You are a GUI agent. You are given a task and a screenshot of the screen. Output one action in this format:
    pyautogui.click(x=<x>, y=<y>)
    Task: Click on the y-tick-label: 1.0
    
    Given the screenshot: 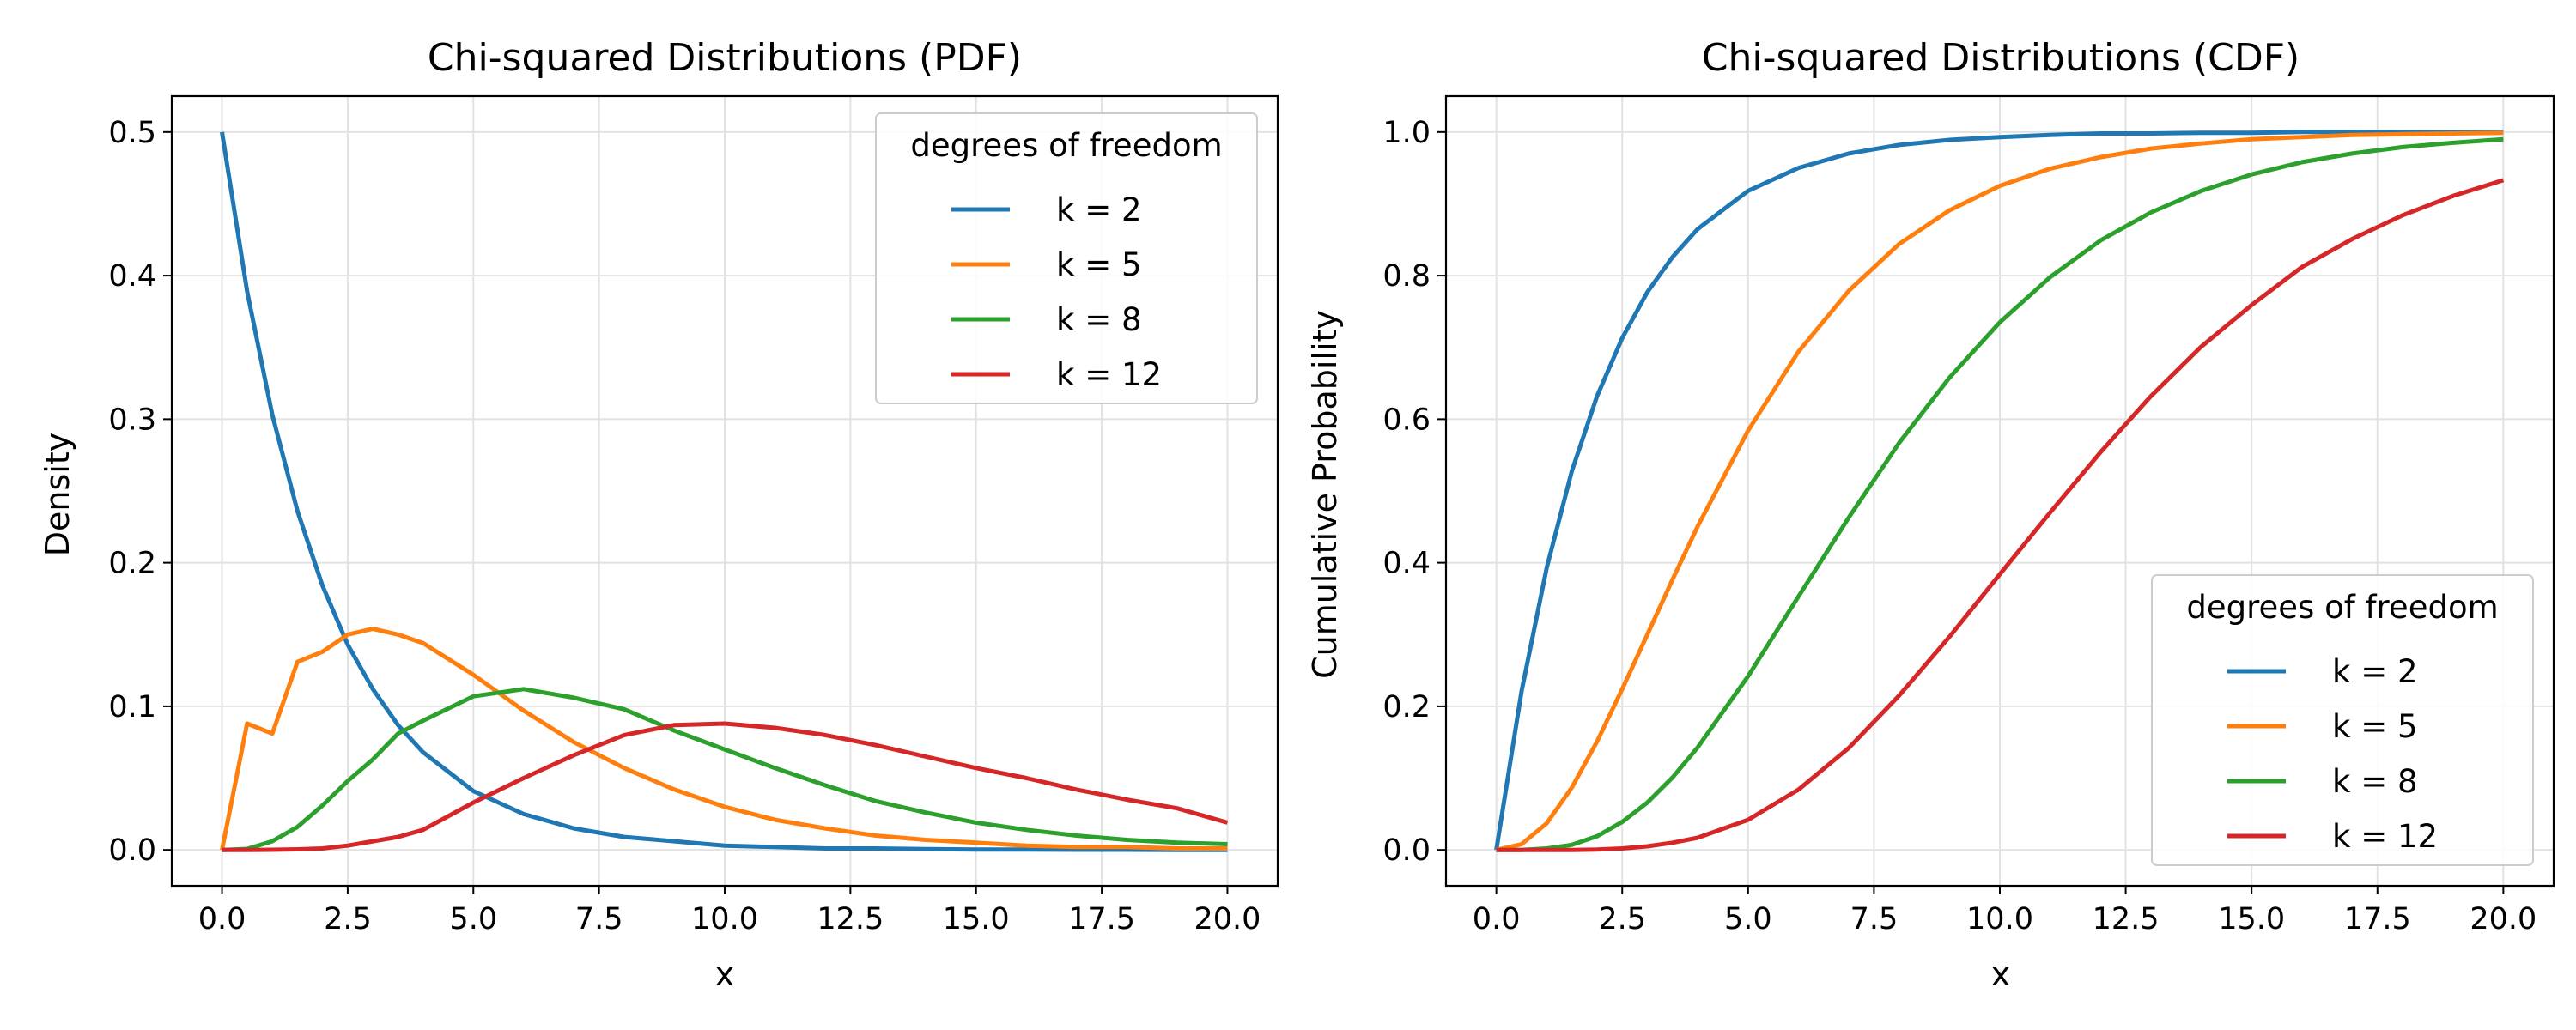 What is the action you would take?
    pyautogui.click(x=1407, y=133)
    